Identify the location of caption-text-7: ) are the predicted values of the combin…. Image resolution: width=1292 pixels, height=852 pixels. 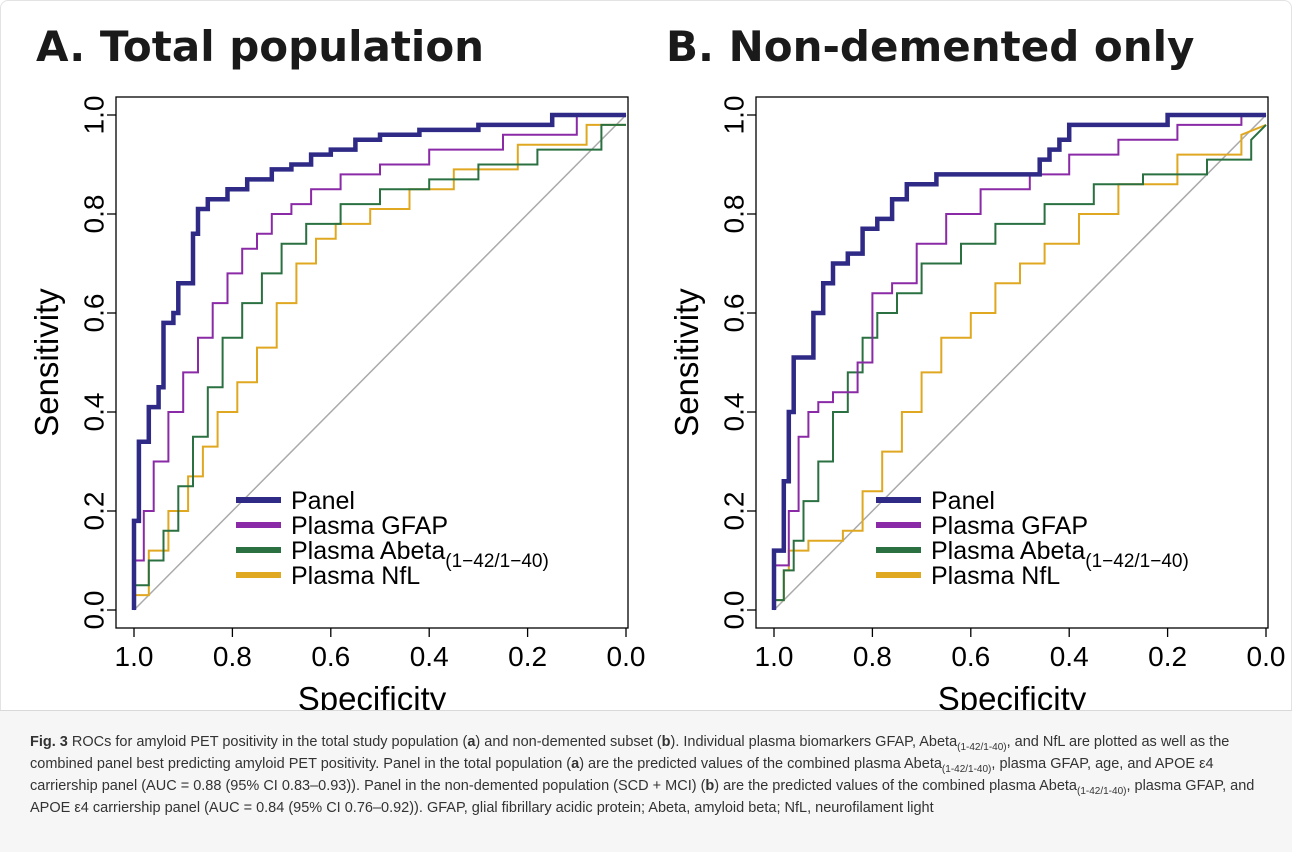
(895, 786).